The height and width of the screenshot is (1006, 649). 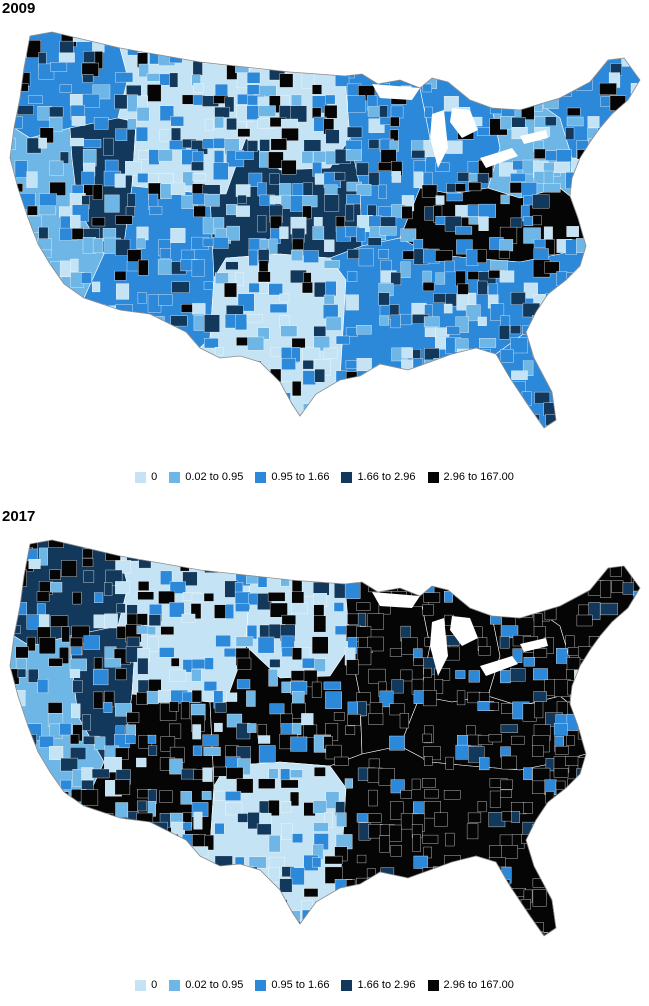 What do you see at coordinates (433, 985) in the screenshot?
I see `legend-swatch` at bounding box center [433, 985].